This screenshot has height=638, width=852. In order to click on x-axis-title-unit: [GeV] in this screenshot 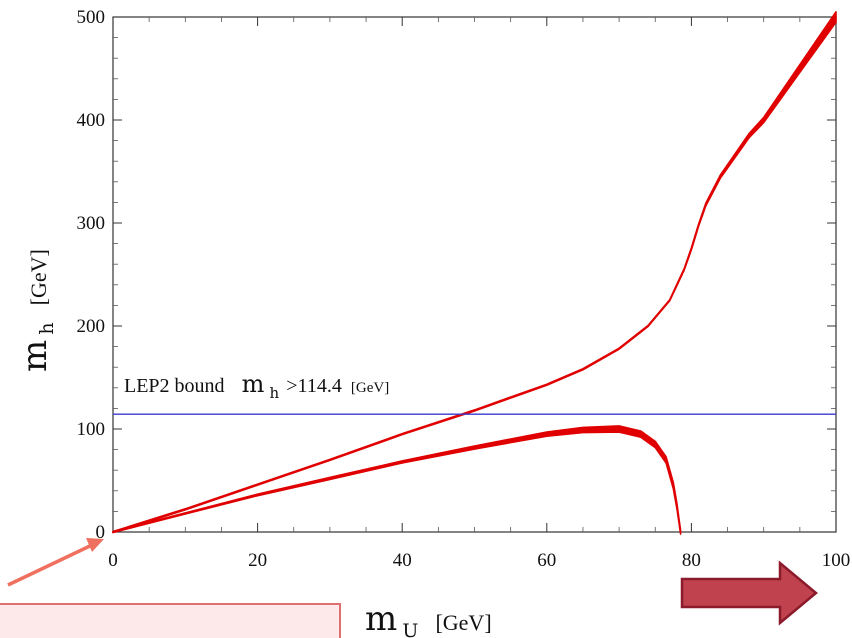, I will do `click(463, 622)`.